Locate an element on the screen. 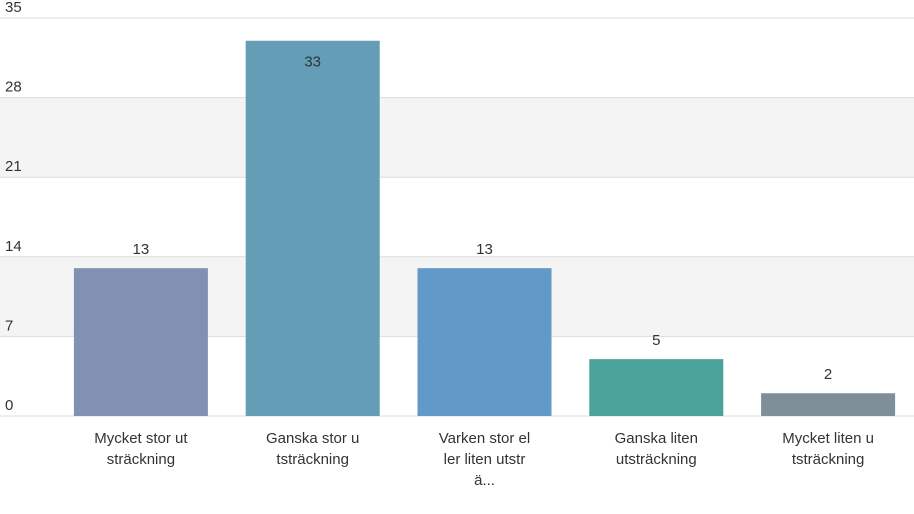 The image size is (914, 514). x-tick-label: Ganska liten utsträckning is located at coordinates (656, 449).